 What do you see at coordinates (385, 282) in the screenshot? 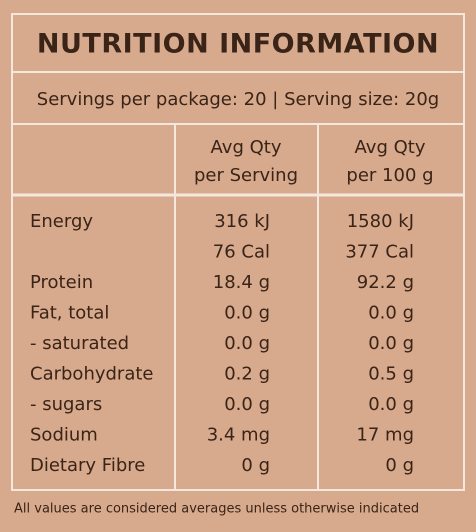
I see `nutrient-value: 92.2 g` at bounding box center [385, 282].